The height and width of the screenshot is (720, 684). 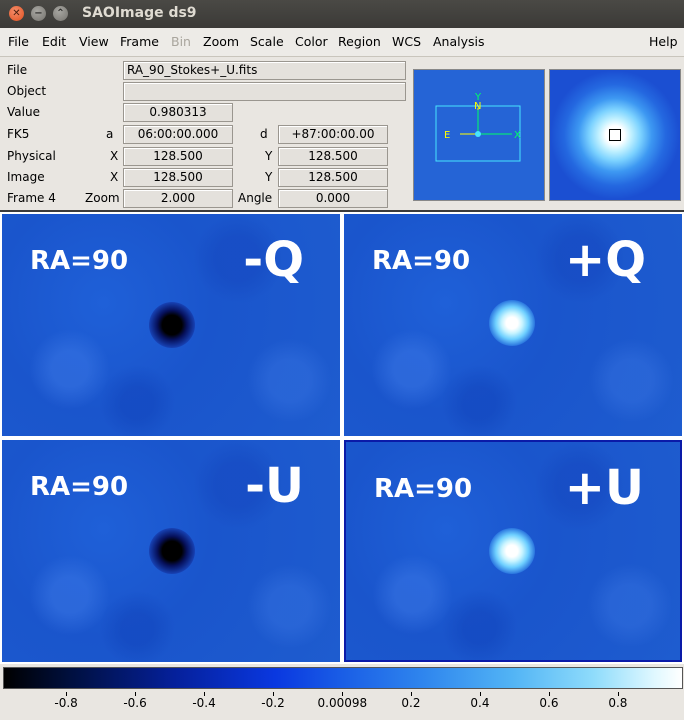 I want to click on menu-file: File, so click(x=18, y=41).